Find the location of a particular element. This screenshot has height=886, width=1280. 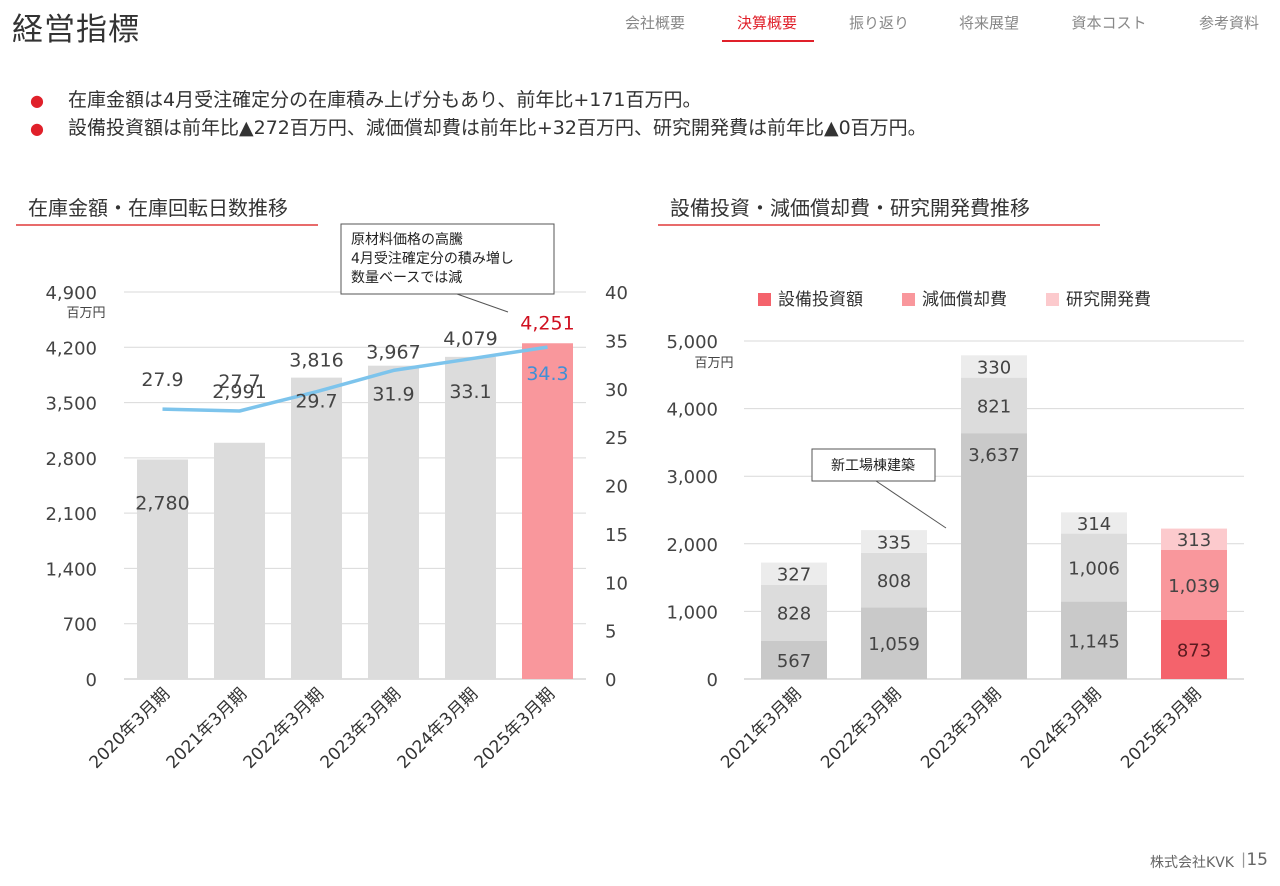

y2-tick-label: 5 is located at coordinates (610, 632).